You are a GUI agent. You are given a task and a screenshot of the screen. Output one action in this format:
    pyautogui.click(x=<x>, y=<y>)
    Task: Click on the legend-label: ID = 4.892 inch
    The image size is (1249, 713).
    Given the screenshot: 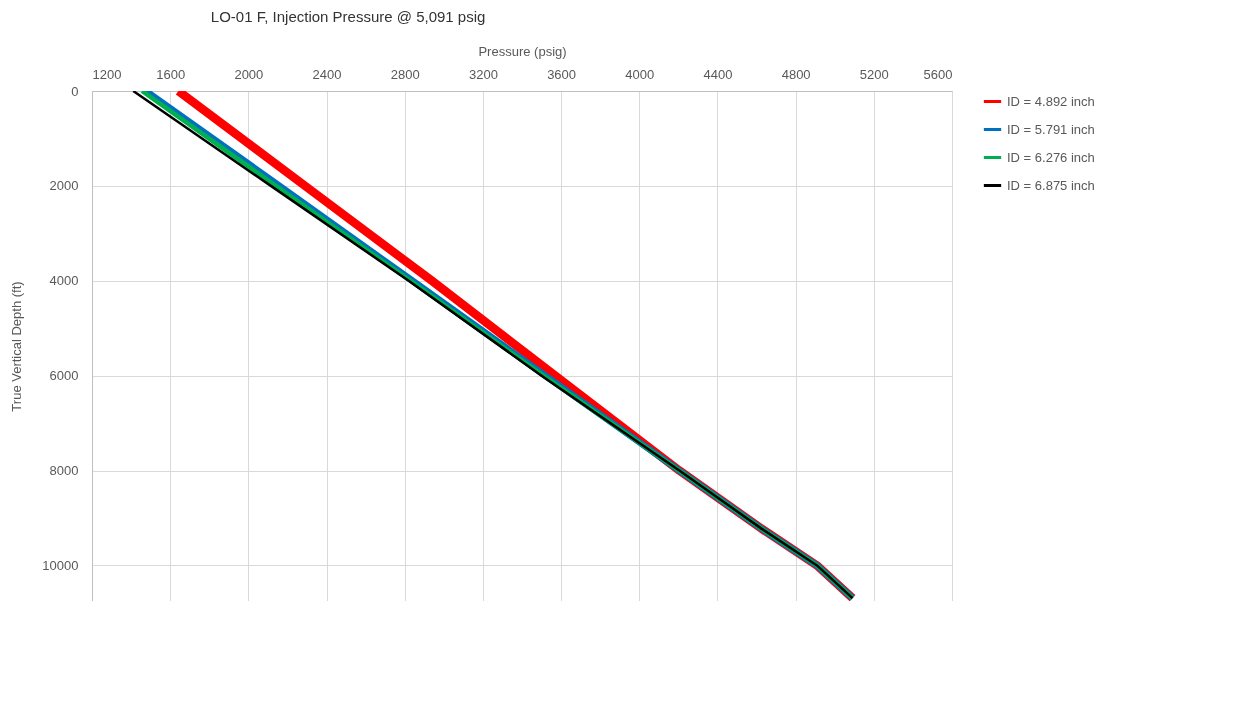 What is the action you would take?
    pyautogui.click(x=1051, y=101)
    